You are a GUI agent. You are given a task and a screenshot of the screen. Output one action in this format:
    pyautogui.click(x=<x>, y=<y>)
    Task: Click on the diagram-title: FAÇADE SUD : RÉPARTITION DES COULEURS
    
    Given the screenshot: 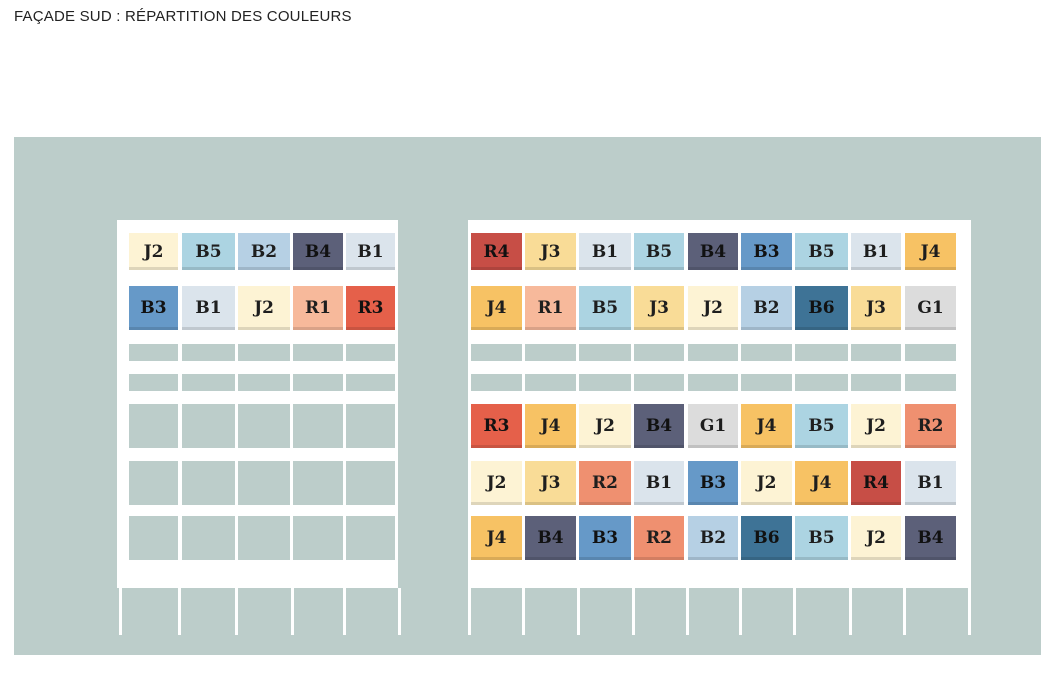 What is the action you would take?
    pyautogui.click(x=183, y=16)
    